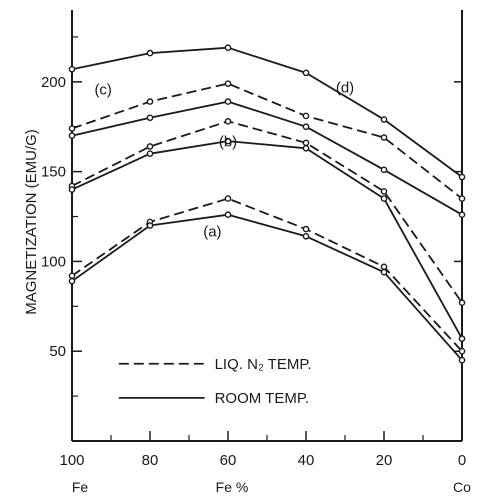 This screenshot has width=481, height=499. Describe the element at coordinates (212, 231) in the screenshot. I see `curve-annotation: (a)` at that location.